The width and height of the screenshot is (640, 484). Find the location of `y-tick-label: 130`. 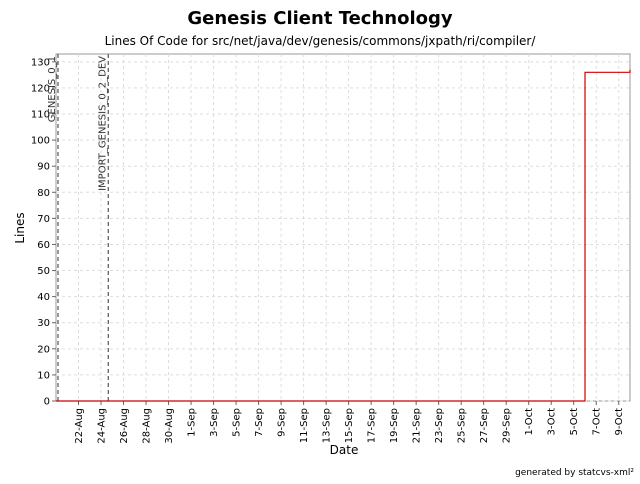

y-tick-label: 130 is located at coordinates (40, 62).